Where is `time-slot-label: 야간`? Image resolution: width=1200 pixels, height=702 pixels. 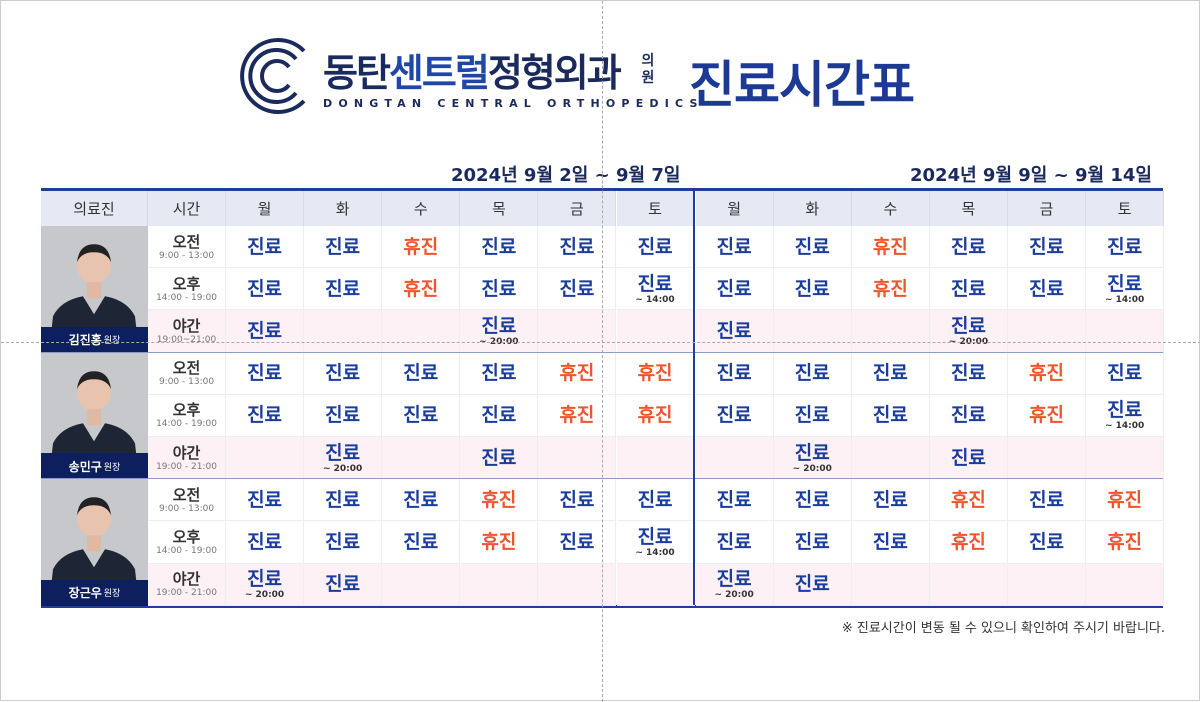 time-slot-label: 야간 is located at coordinates (186, 325).